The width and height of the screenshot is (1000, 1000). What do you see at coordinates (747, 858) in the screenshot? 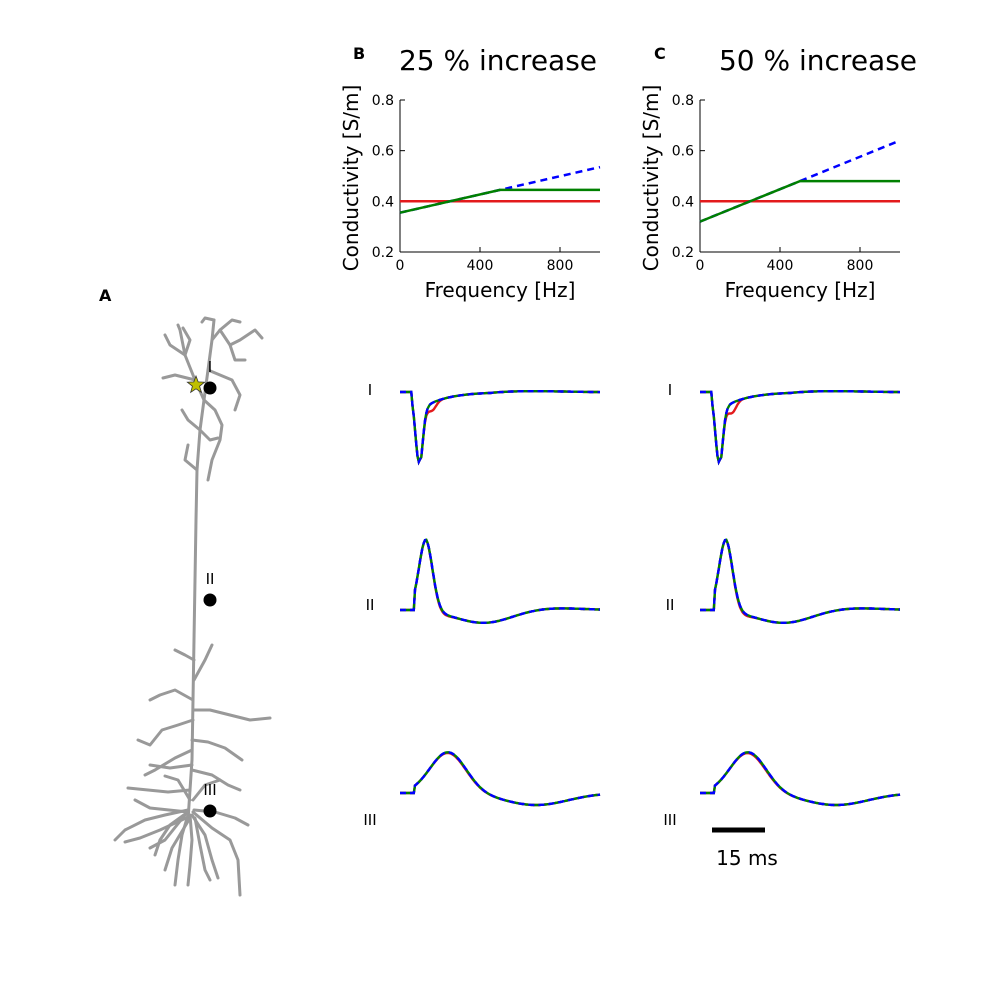
I see `scale-bar-label: 15 ms` at bounding box center [747, 858].